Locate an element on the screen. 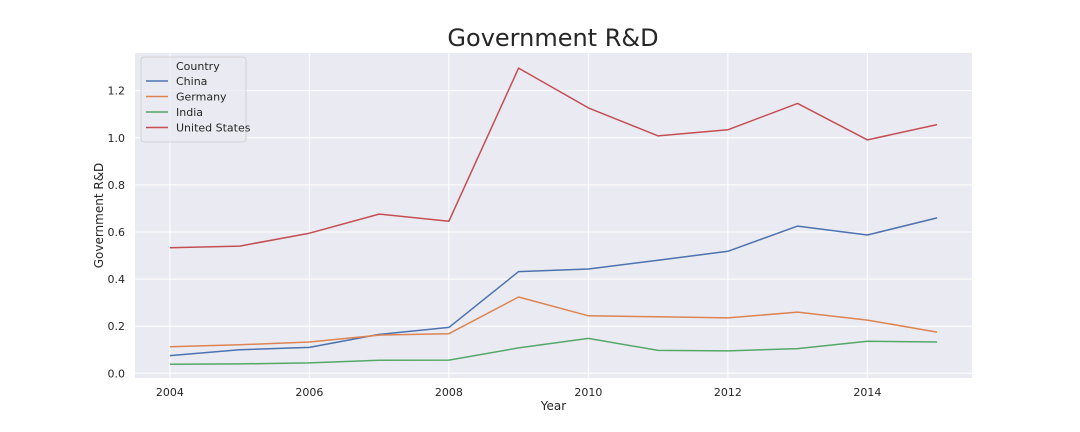  legend: Country China Germany India United States is located at coordinates (195, 99).